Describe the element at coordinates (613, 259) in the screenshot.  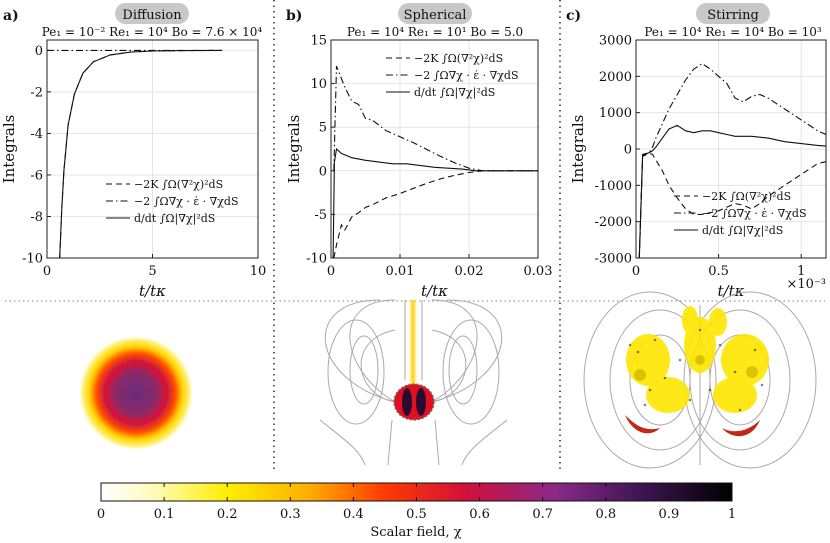
I see `y-tick-label: -3000` at that location.